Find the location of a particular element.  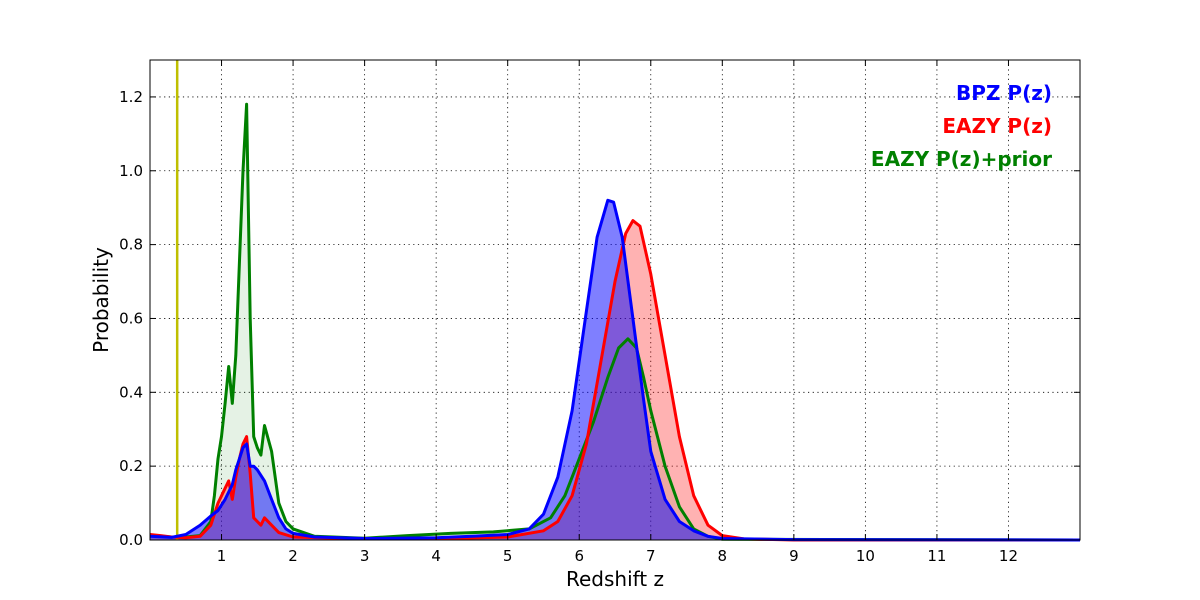

x-axis-label: Redshift z is located at coordinates (615, 579).